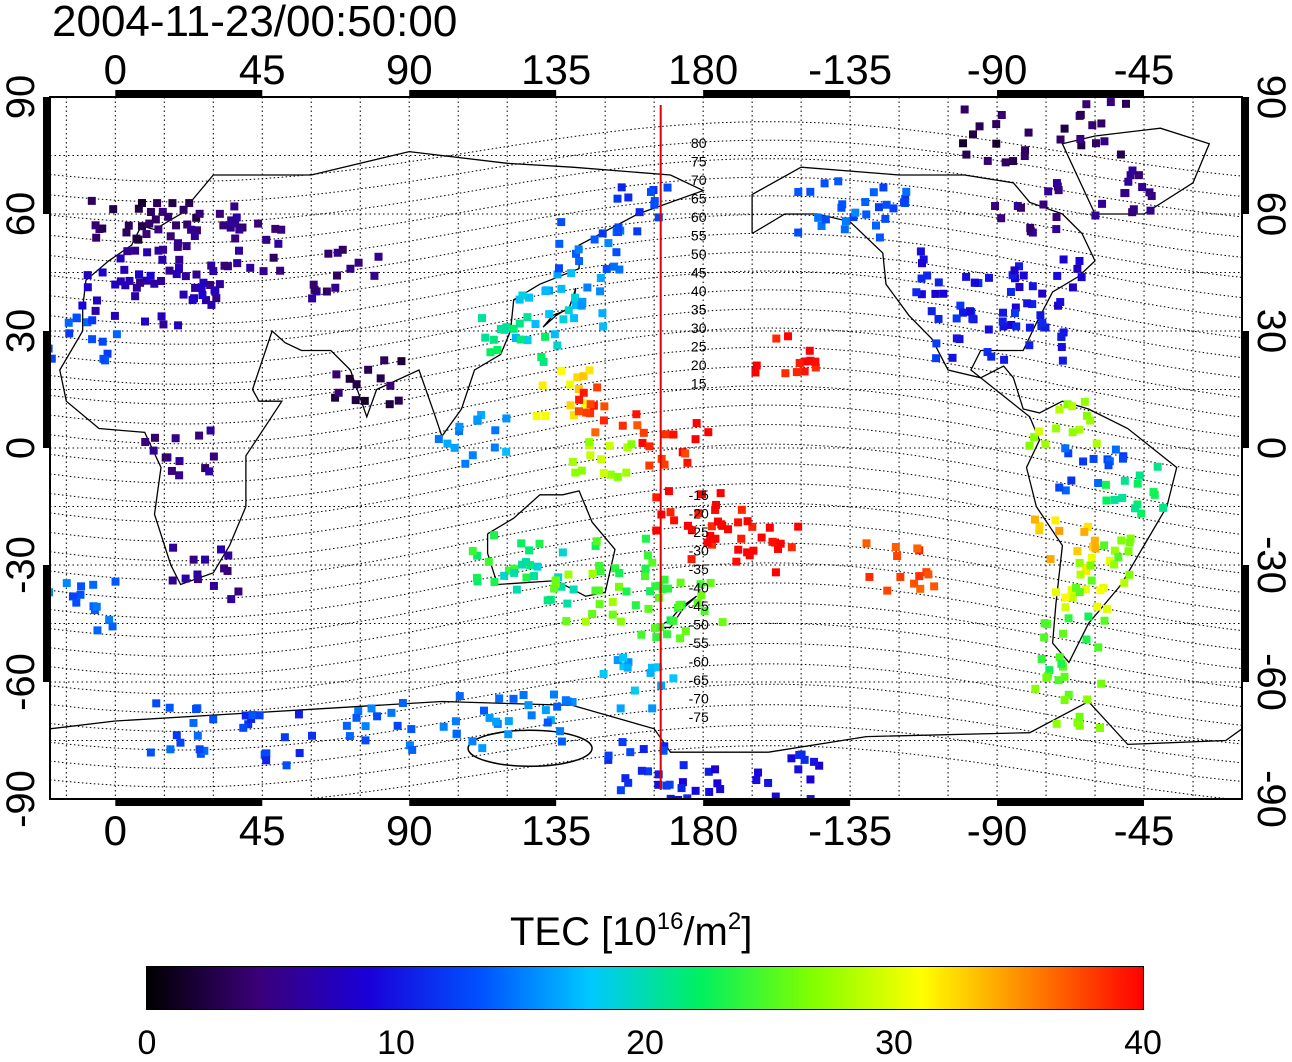 Image resolution: width=1292 pixels, height=1062 pixels. I want to click on colorbar-title-prefix: TEC [10, so click(583, 932).